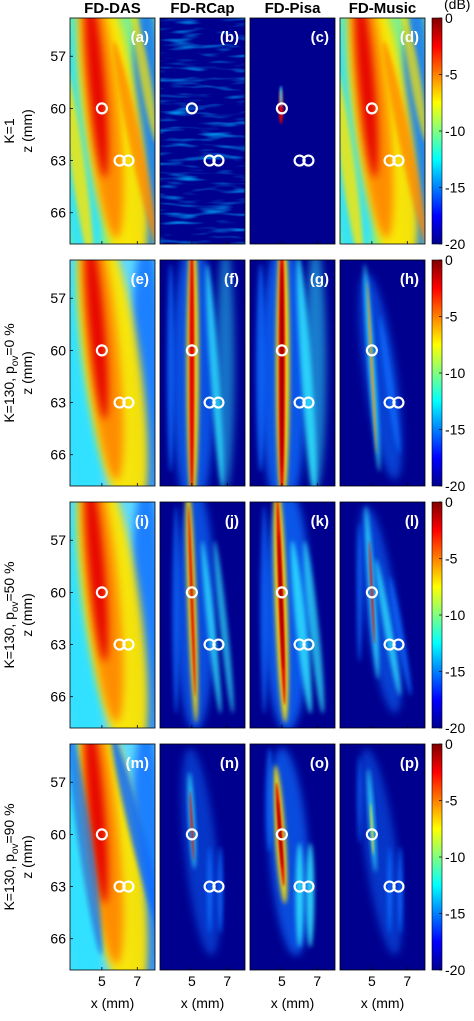  Describe the element at coordinates (140, 279) in the screenshot. I see `panel-label: (e)` at that location.